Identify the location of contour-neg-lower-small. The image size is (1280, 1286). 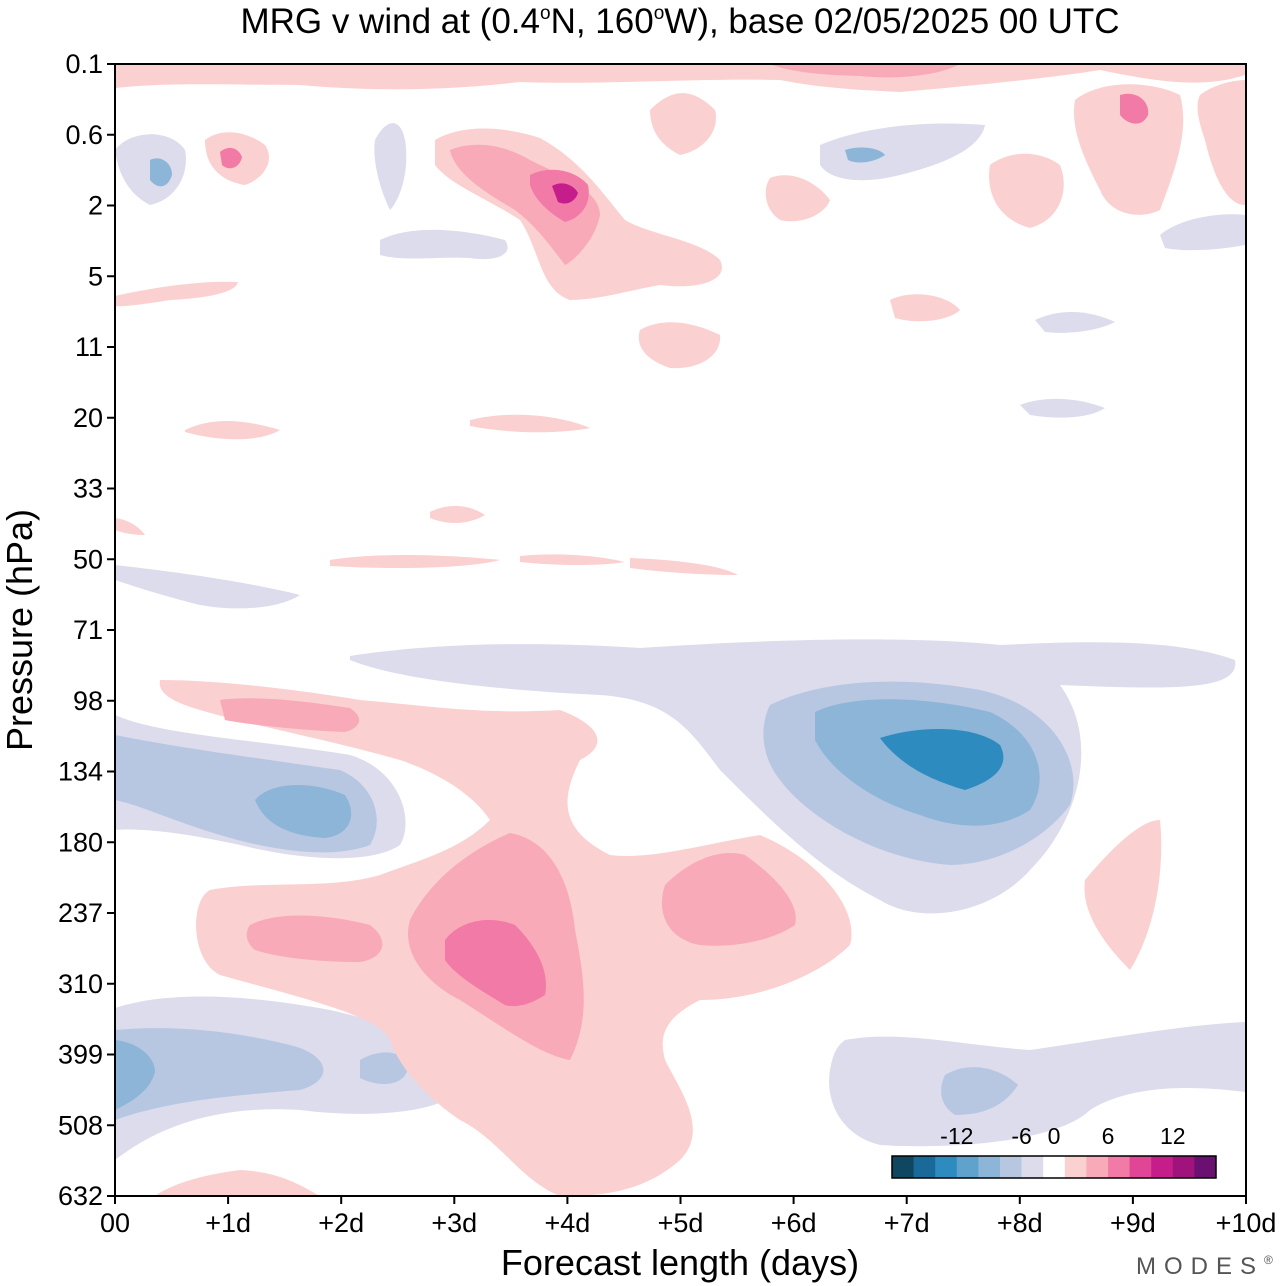
(384, 1068).